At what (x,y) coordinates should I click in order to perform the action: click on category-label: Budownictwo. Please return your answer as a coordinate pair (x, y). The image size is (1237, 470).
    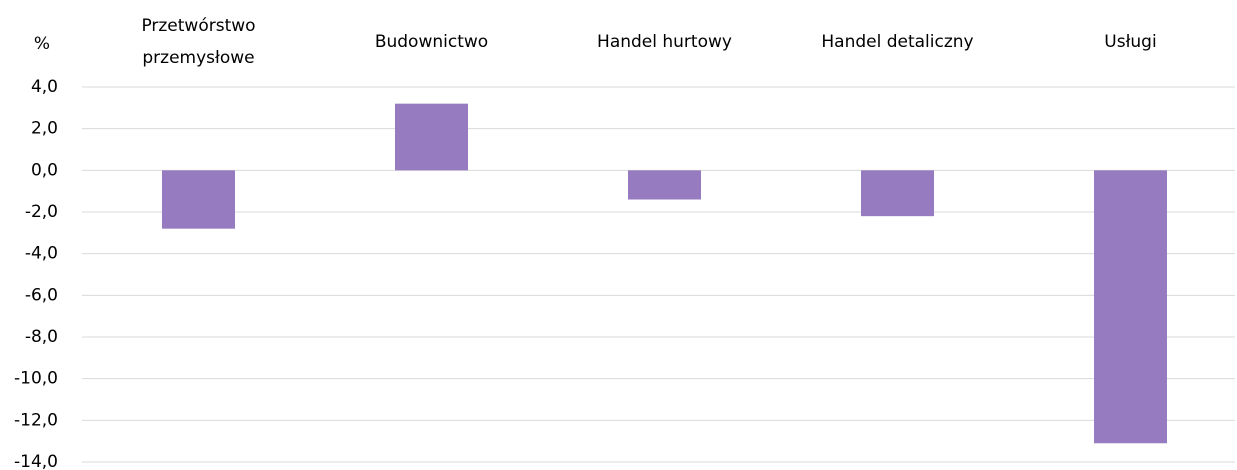
    Looking at the image, I should click on (431, 42).